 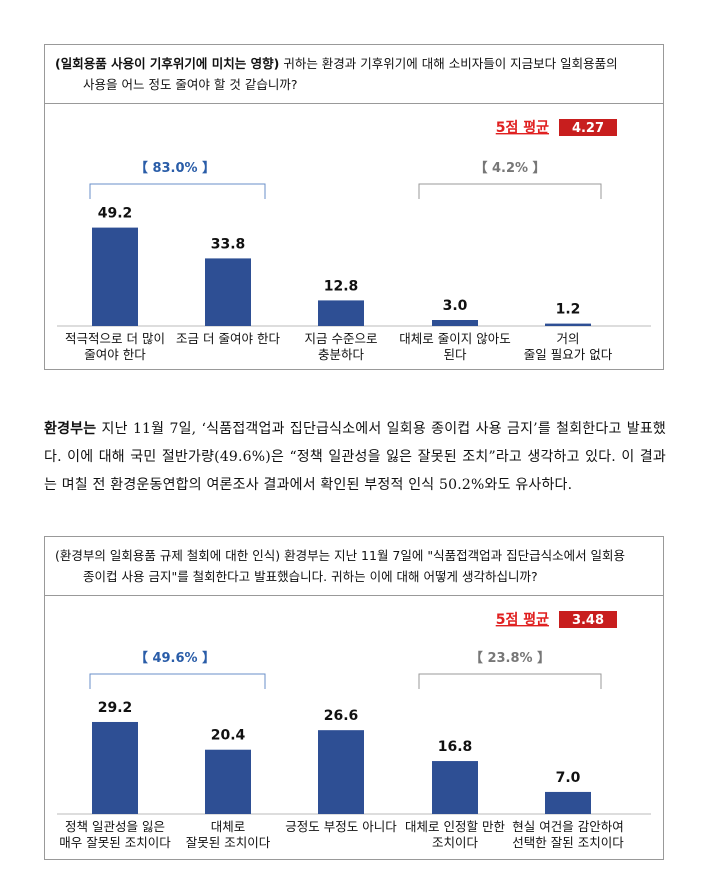 I want to click on data-label-1: 29.2, so click(x=115, y=708).